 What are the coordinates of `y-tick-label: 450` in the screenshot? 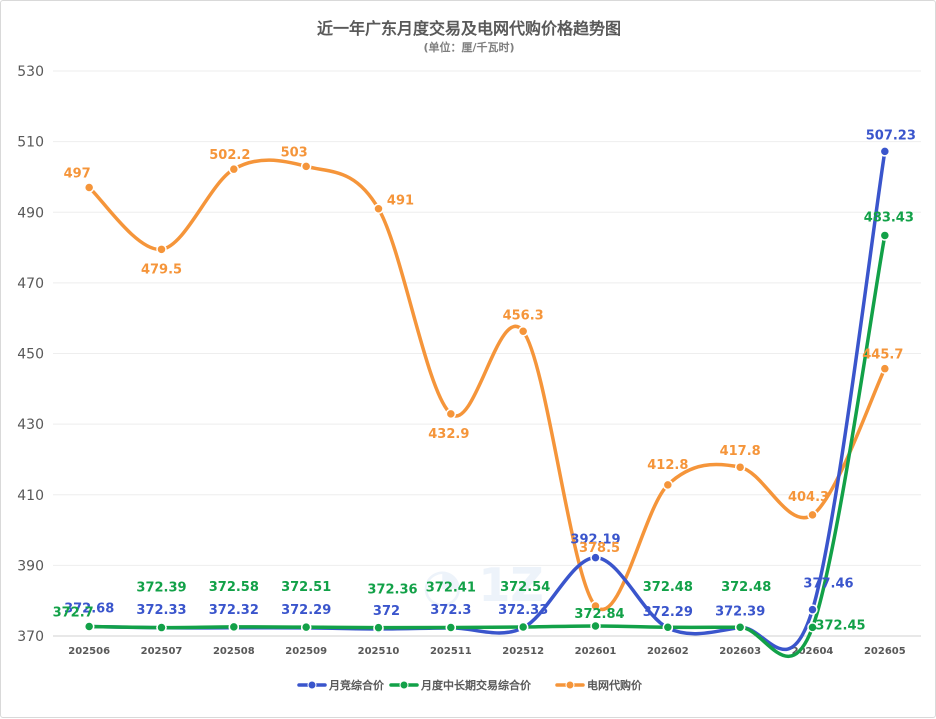 It's located at (30, 355).